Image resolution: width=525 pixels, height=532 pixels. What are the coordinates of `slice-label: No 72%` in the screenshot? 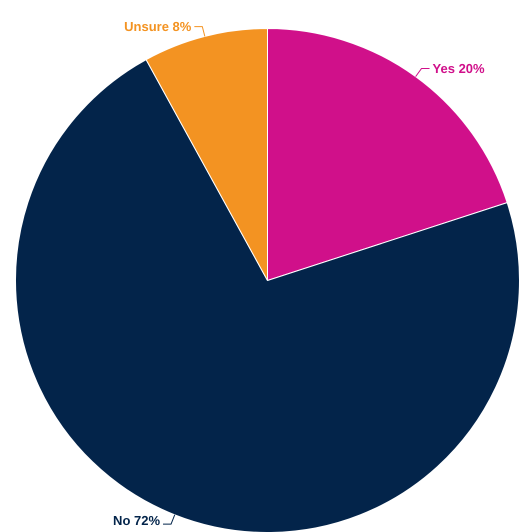 It's located at (136, 520).